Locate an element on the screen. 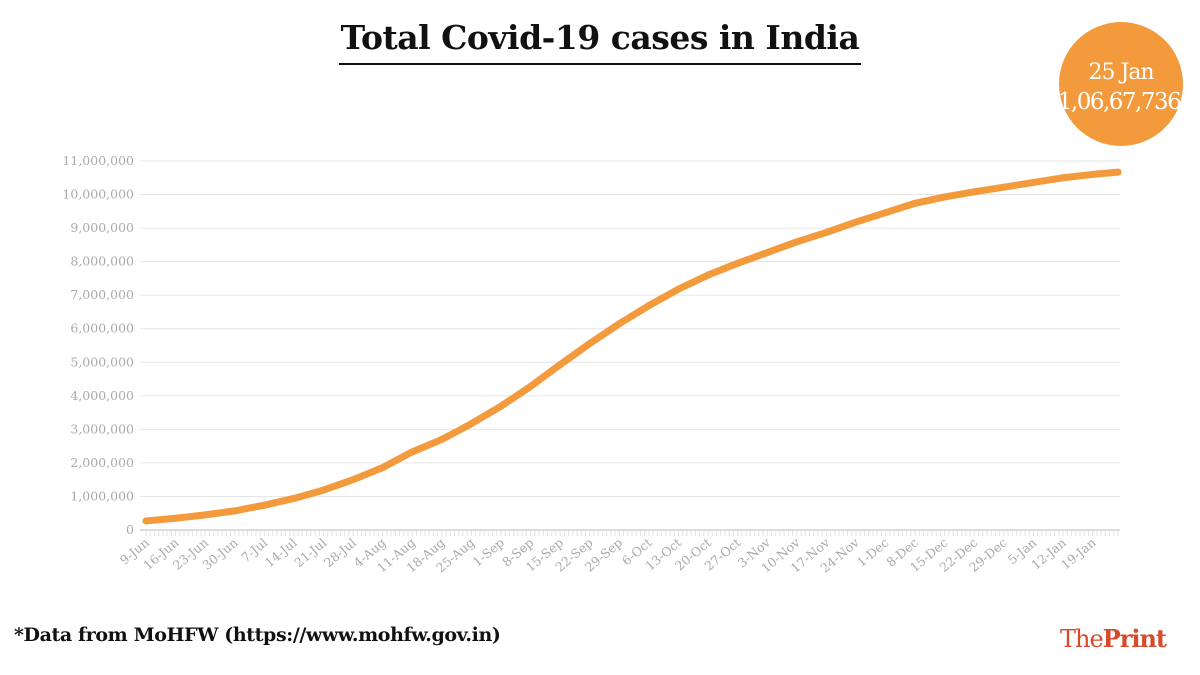  x-tick-label: 28-Jul is located at coordinates (340, 552).